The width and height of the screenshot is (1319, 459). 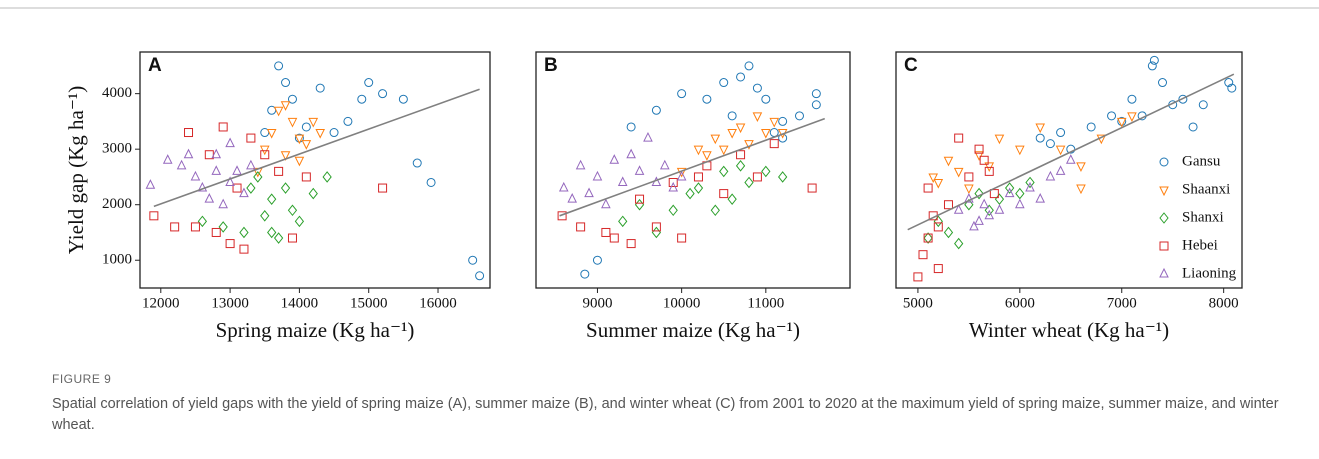 What do you see at coordinates (161, 303) in the screenshot?
I see `x-tick-label: 12000` at bounding box center [161, 303].